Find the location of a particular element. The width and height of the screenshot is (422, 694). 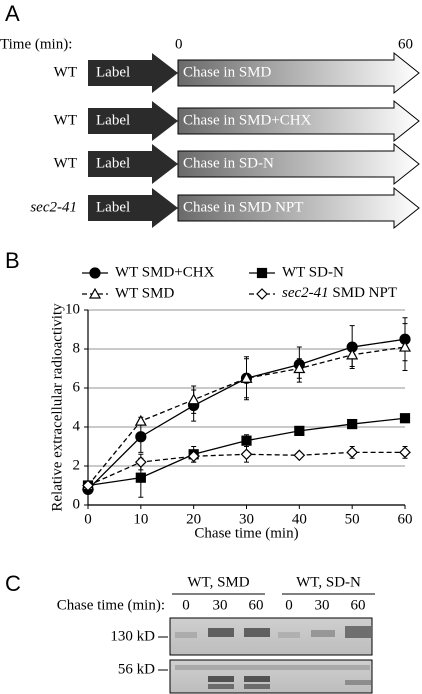

group-label: WT, SMD is located at coordinates (218, 582).